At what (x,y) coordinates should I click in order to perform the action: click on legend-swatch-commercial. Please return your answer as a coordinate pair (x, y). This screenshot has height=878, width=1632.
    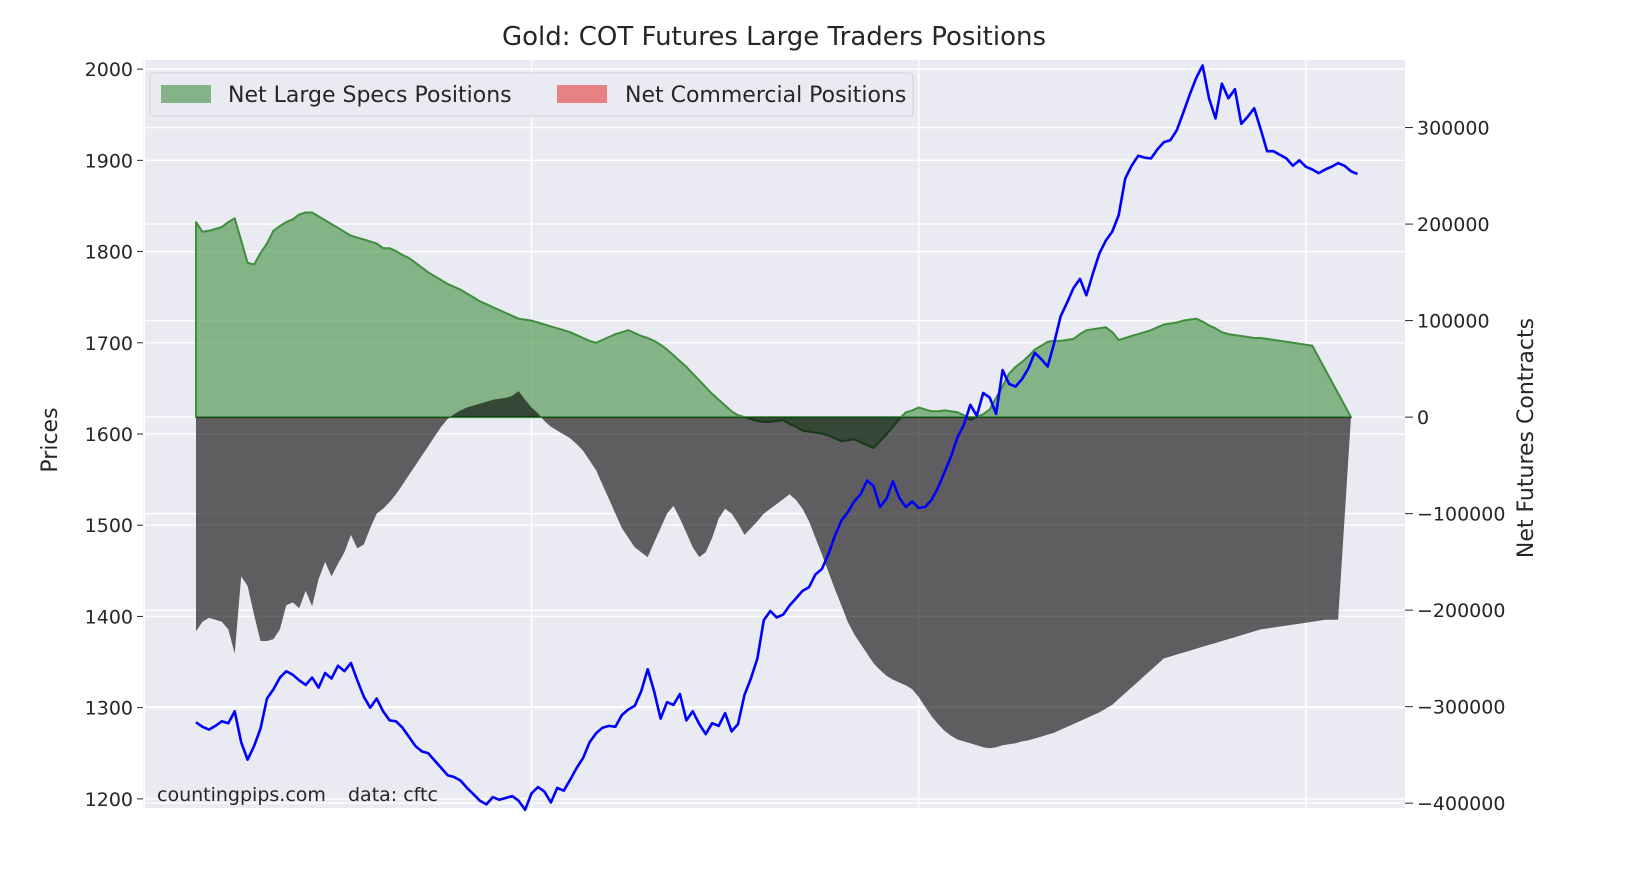
    Looking at the image, I should click on (582, 94).